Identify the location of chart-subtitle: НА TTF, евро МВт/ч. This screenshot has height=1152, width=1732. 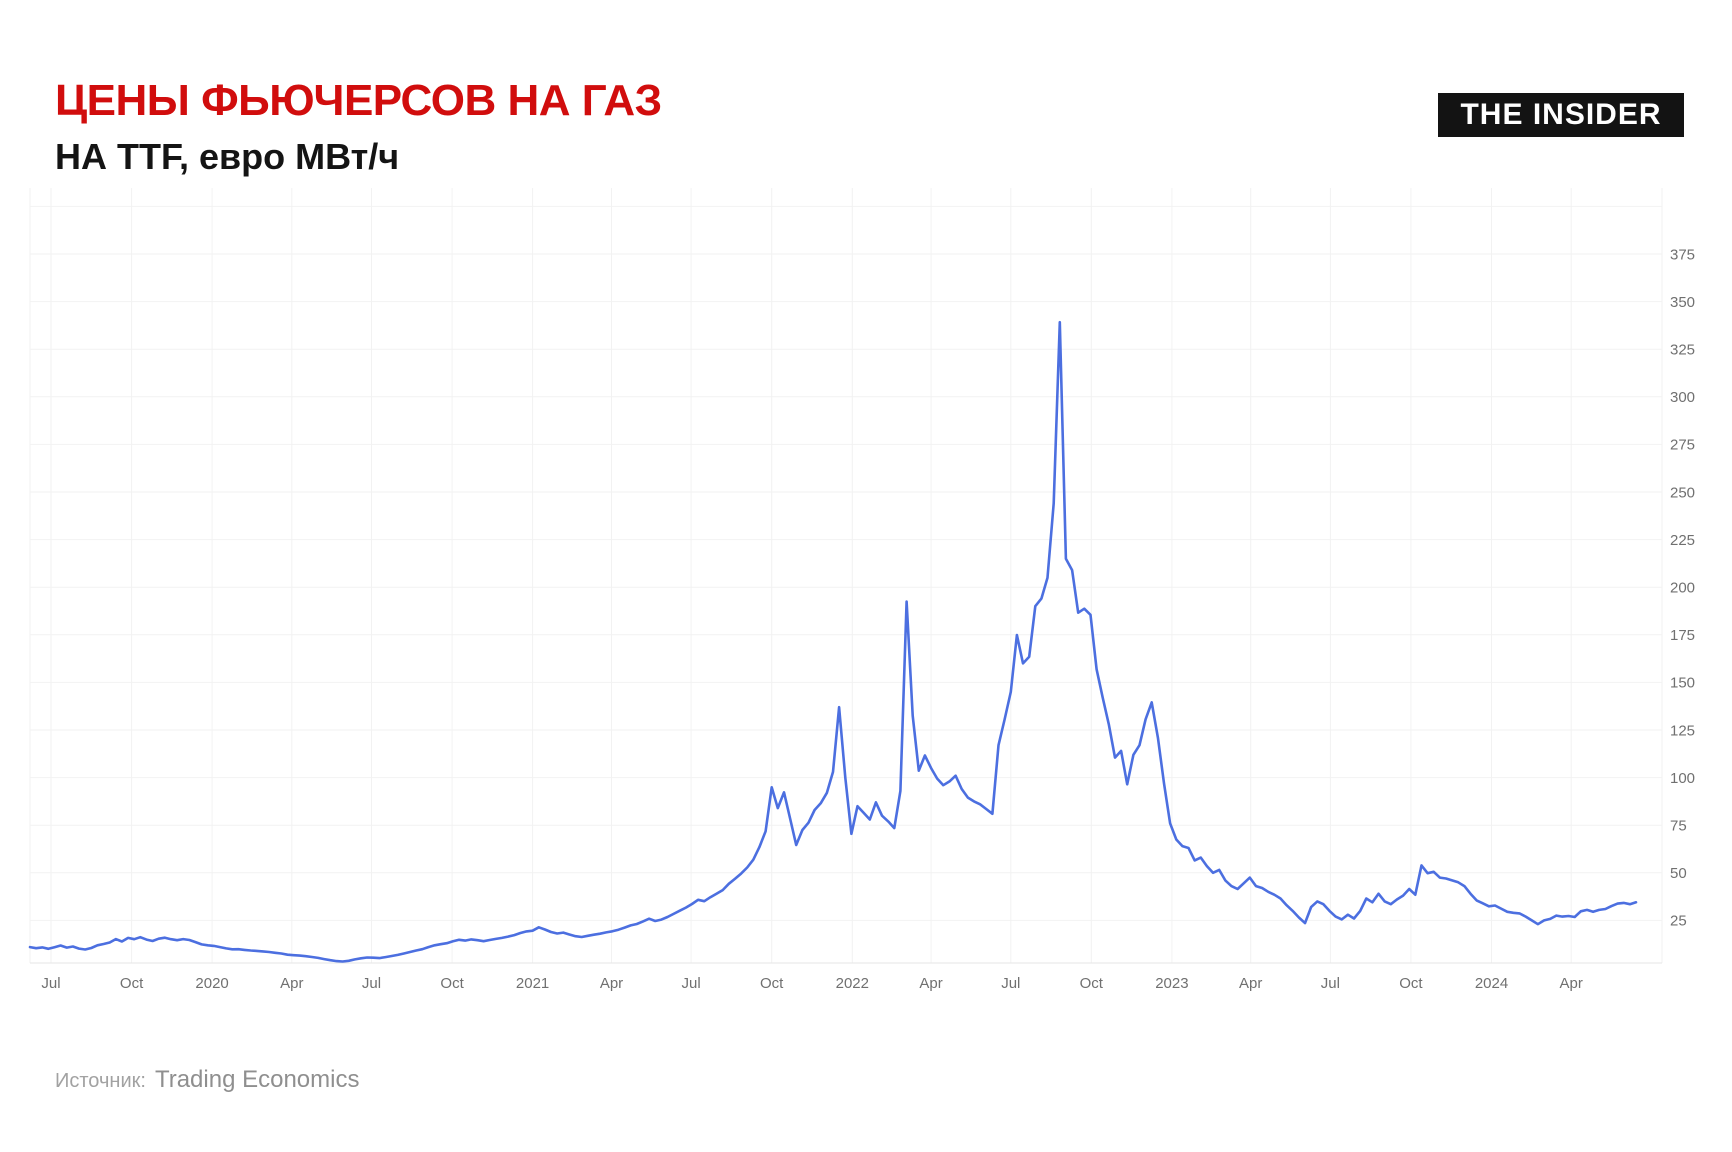
(227, 156).